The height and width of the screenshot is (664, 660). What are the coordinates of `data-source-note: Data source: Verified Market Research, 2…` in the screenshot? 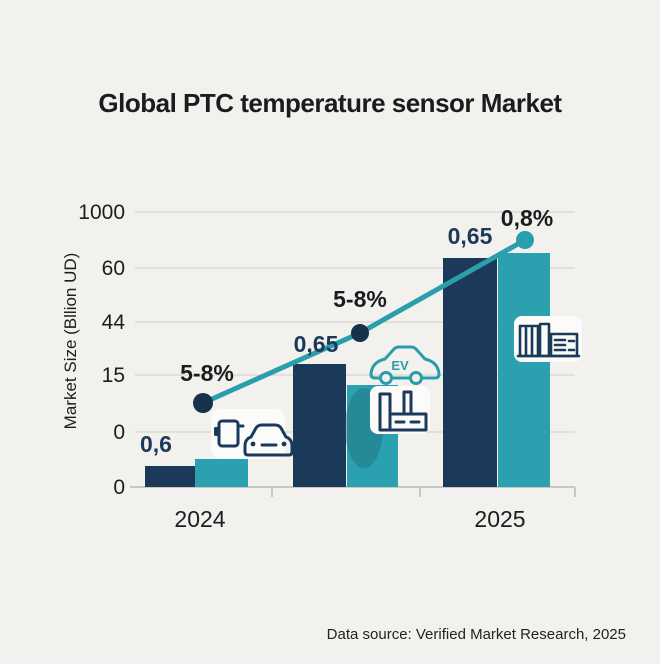 It's located at (476, 634).